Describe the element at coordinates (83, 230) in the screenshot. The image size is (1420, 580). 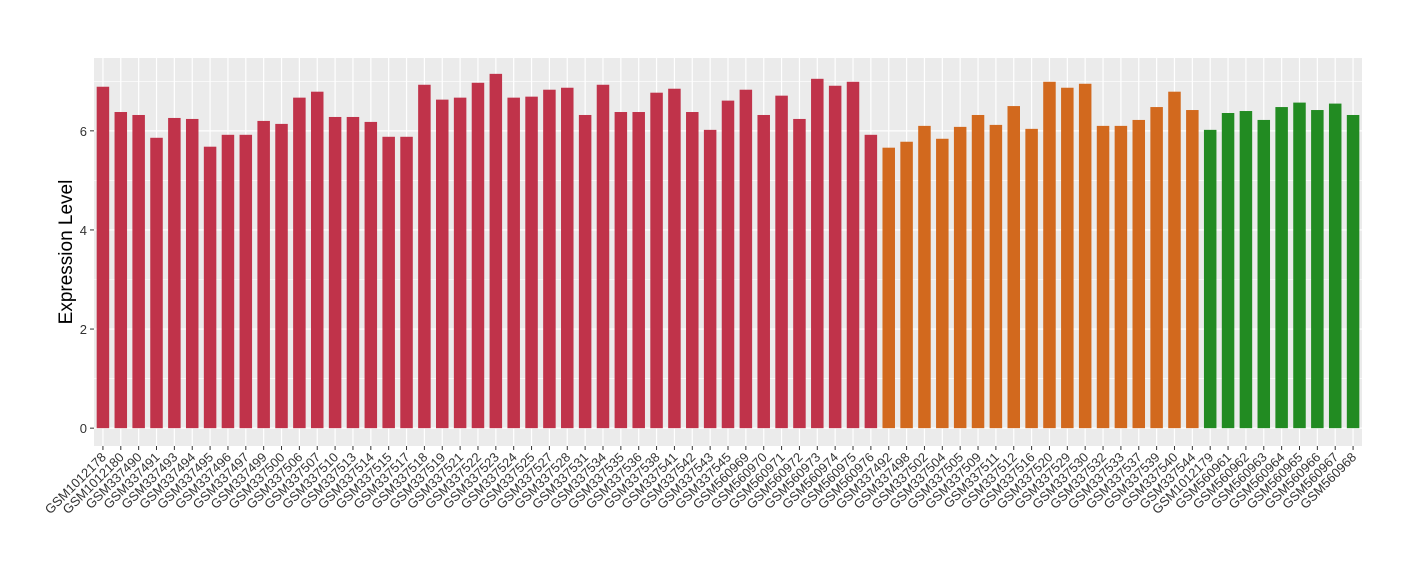
I see `y-tick-label: 4` at that location.